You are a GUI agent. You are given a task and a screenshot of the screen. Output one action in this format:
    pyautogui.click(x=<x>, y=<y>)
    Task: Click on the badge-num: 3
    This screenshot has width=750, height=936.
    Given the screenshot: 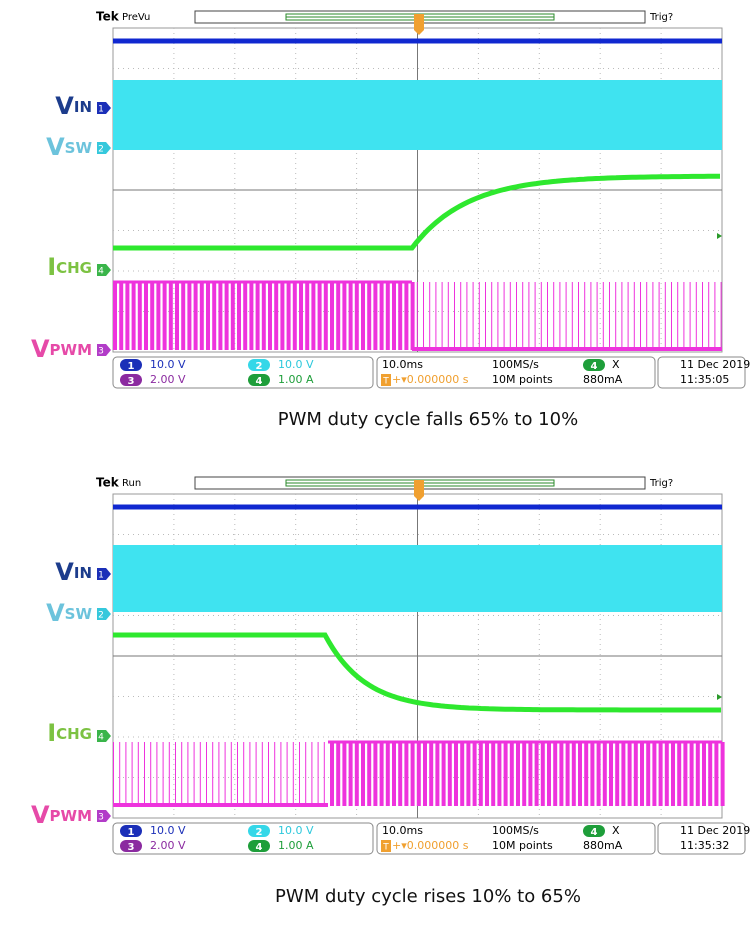 What is the action you would take?
    pyautogui.click(x=131, y=381)
    